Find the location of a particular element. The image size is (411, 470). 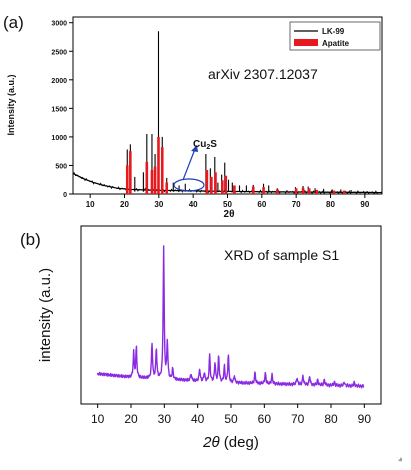

panel-b-x-tick-label: 10 is located at coordinates (98, 419).